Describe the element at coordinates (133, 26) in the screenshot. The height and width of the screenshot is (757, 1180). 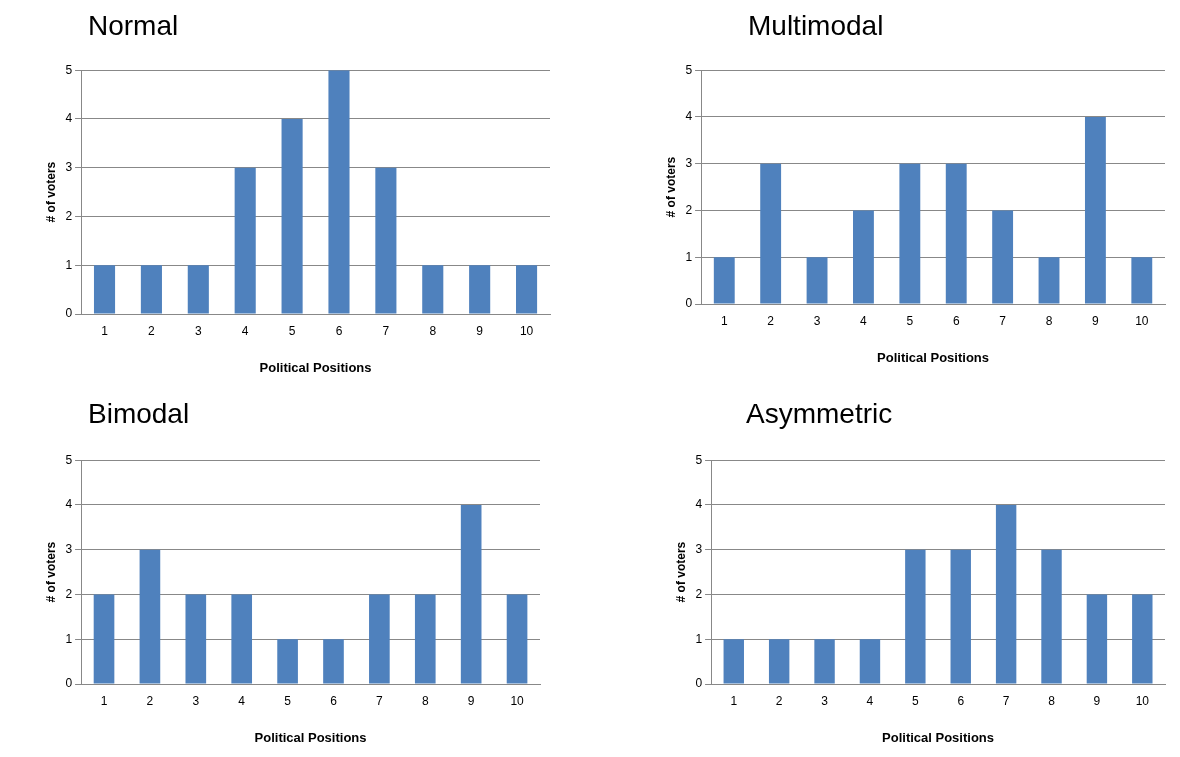
I see `chart-title: Normal` at that location.